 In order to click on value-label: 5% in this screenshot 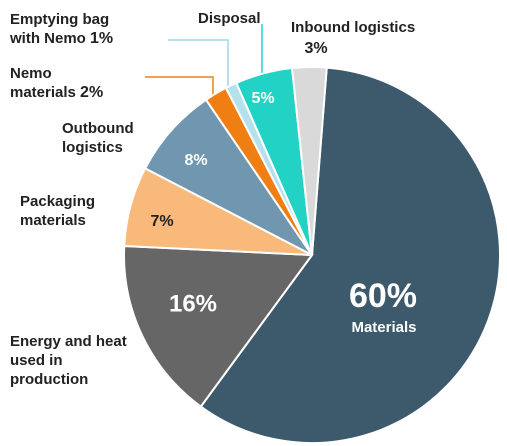, I will do `click(262, 98)`.